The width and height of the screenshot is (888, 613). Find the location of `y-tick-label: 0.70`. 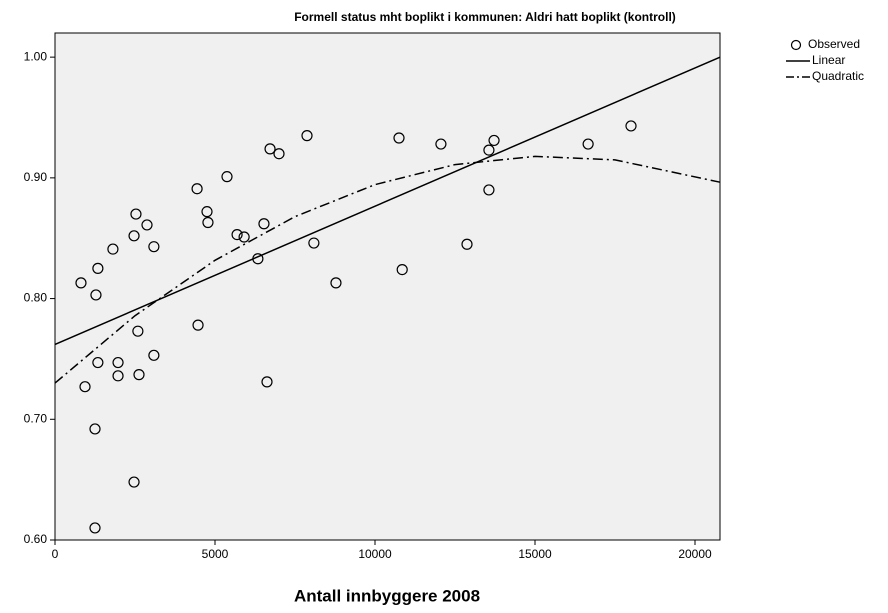

y-tick-label: 0.70 is located at coordinates (36, 418).